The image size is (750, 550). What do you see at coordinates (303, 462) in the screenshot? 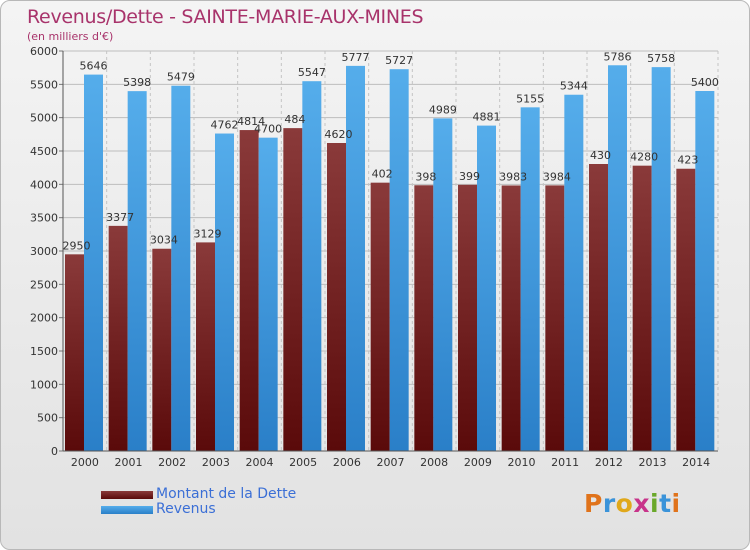
I see `x-tick-label: 2005` at bounding box center [303, 462].